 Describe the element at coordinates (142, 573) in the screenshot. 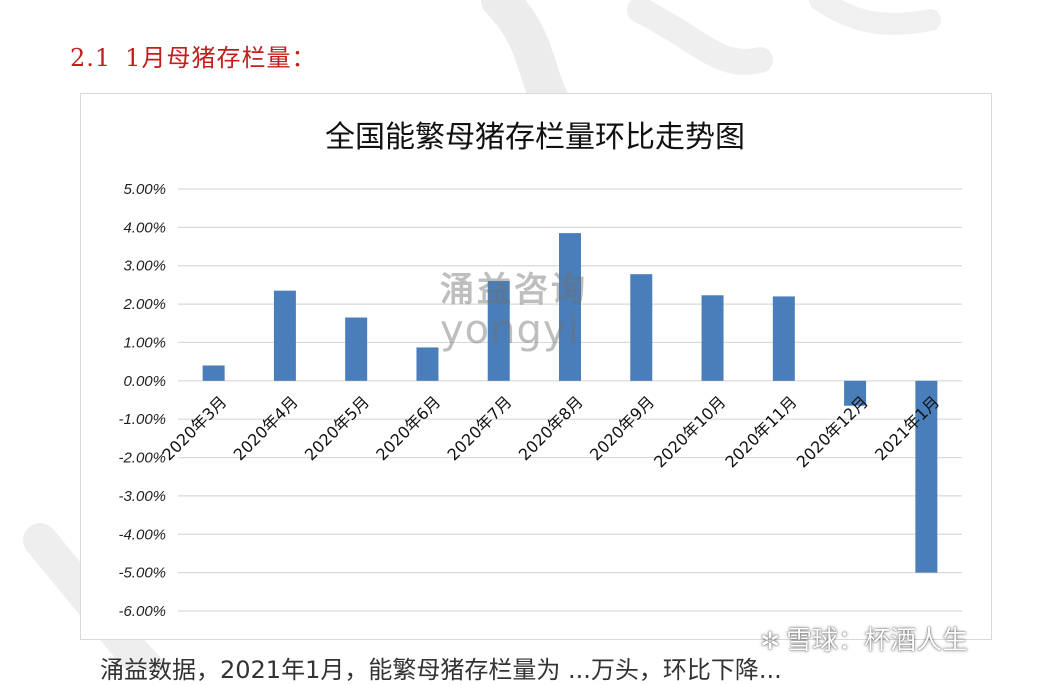

I see `y-tick-label: -5.00%` at that location.